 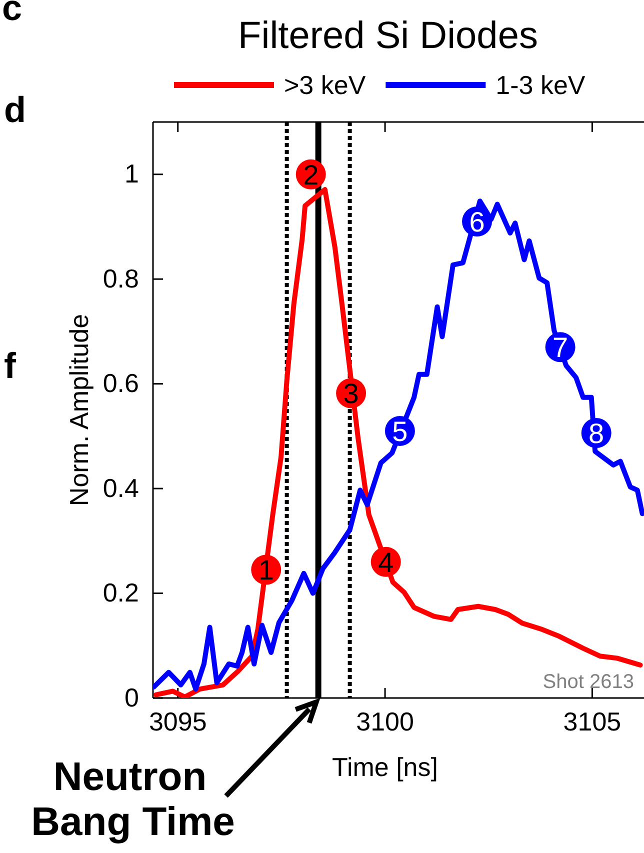 What do you see at coordinates (120, 383) in the screenshot?
I see `y-tick-label: 0.6` at bounding box center [120, 383].